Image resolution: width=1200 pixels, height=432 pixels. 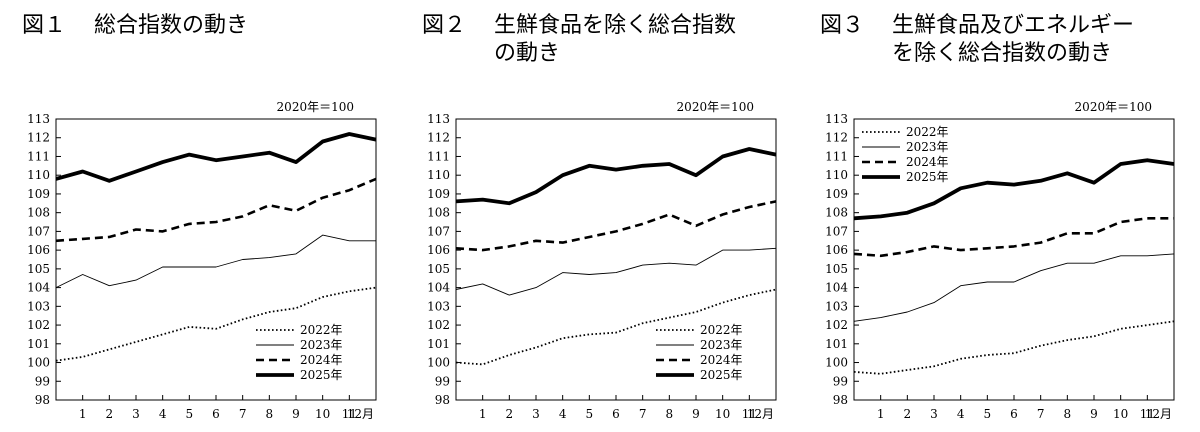 I want to click on chart-title: 図１ 総合指数の動き, so click(x=135, y=26).